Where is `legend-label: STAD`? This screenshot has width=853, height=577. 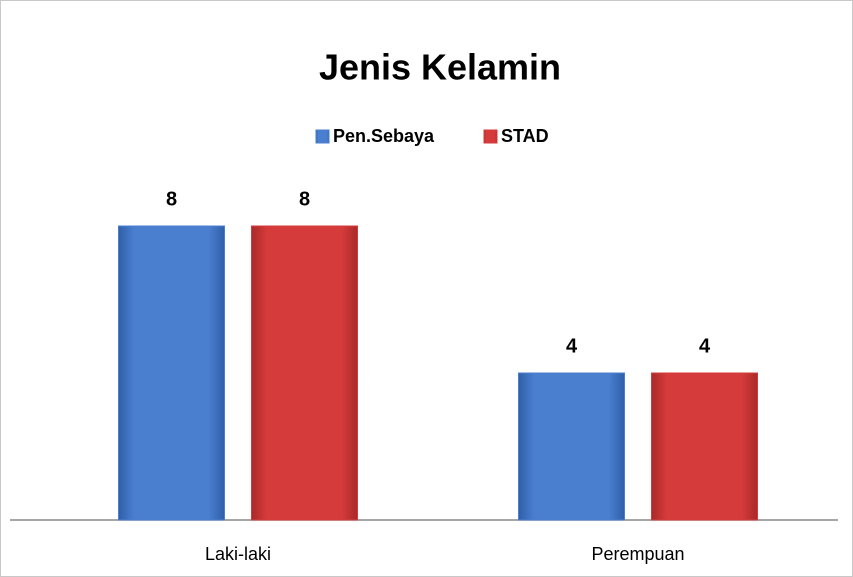
legend-label: STAD is located at coordinates (525, 136).